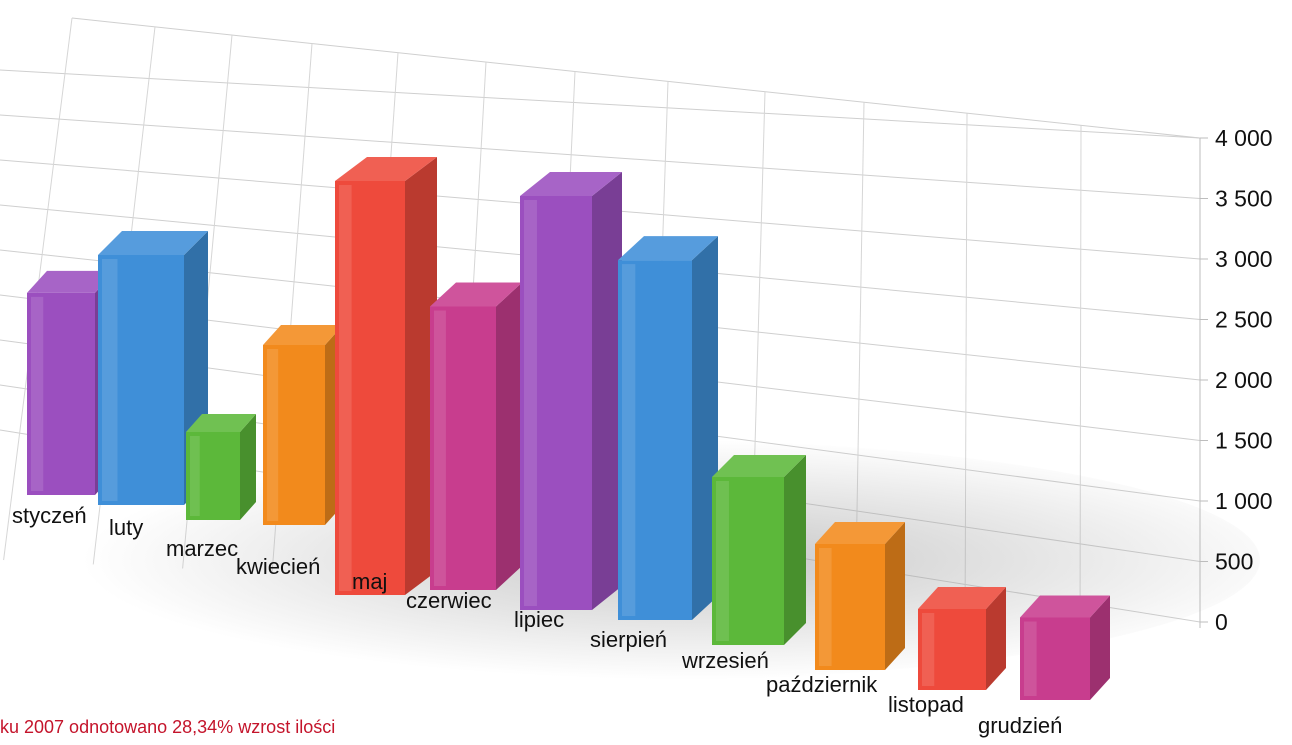  What do you see at coordinates (539, 619) in the screenshot?
I see `category-label: lipiec` at bounding box center [539, 619].